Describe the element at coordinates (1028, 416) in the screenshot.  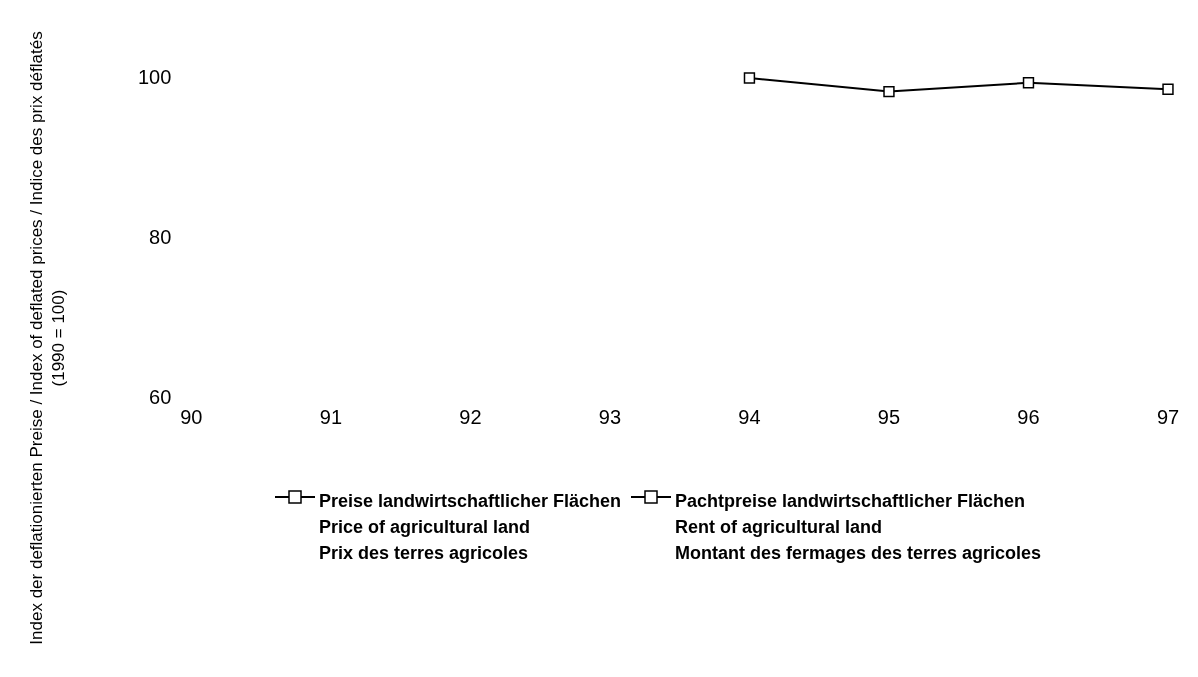
I see `x-tick-label: 96` at that location.